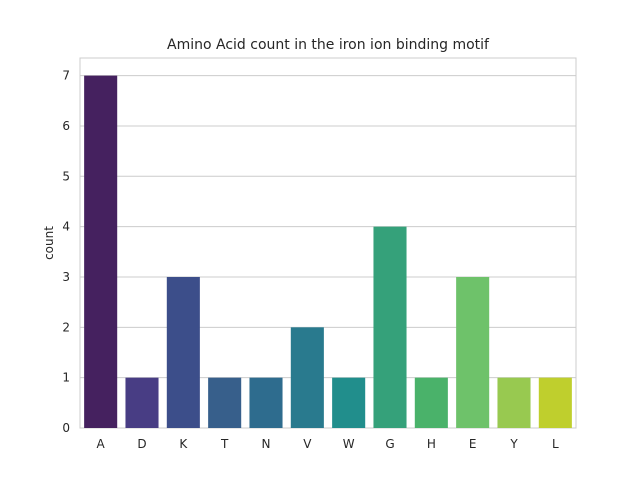  What do you see at coordinates (183, 352) in the screenshot?
I see `bar-K` at bounding box center [183, 352].